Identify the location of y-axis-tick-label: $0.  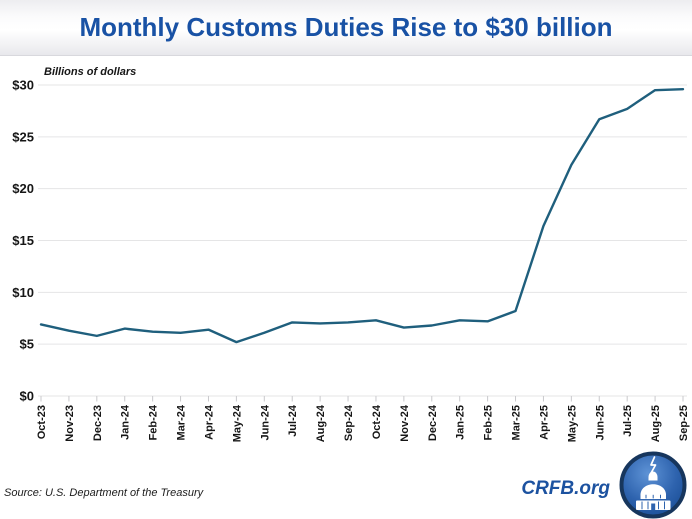
(27, 396).